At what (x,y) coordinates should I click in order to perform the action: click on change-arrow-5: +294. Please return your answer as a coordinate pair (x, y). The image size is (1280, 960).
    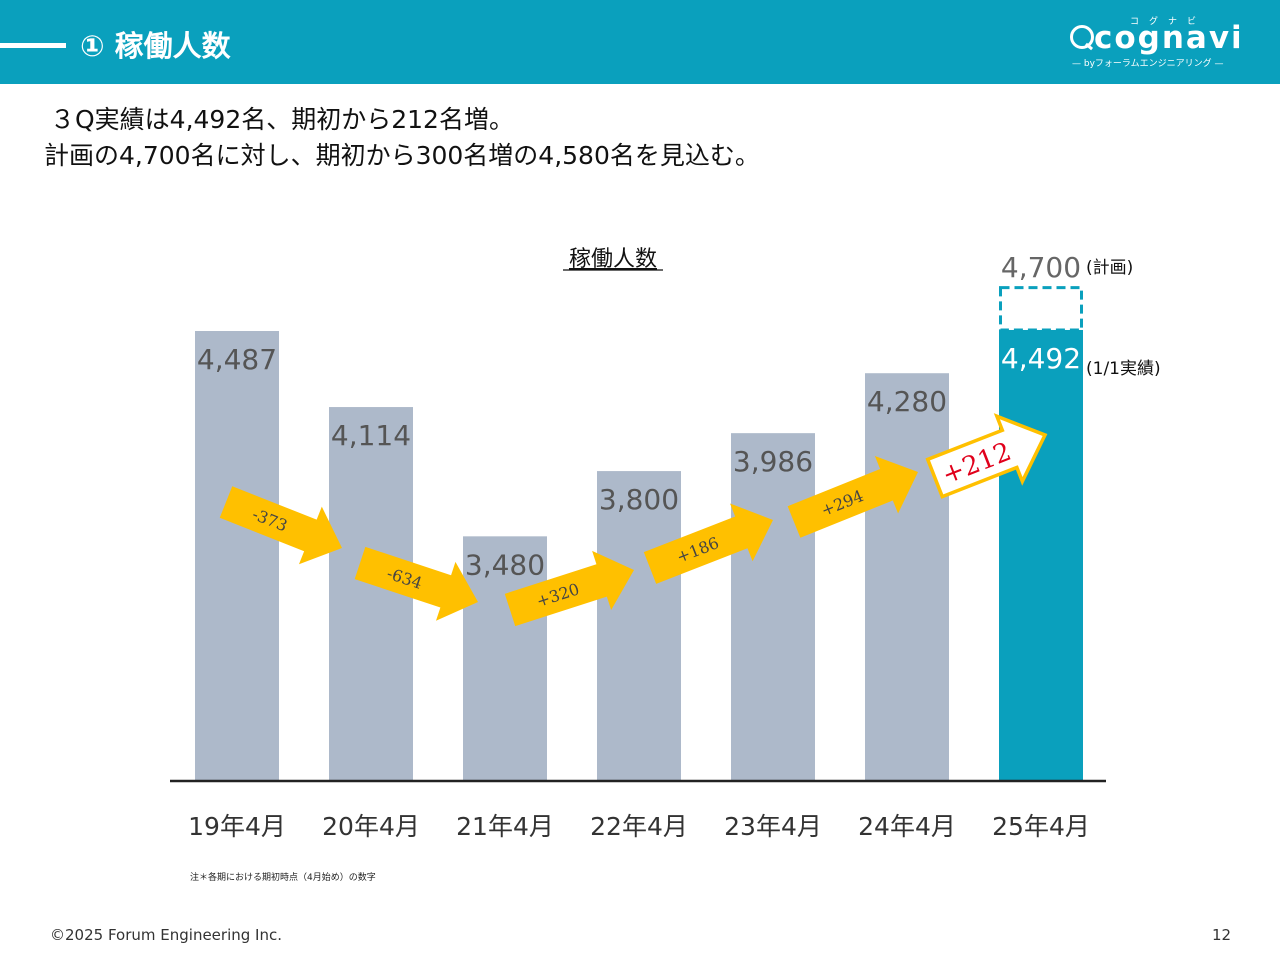
    Looking at the image, I should click on (852, 496).